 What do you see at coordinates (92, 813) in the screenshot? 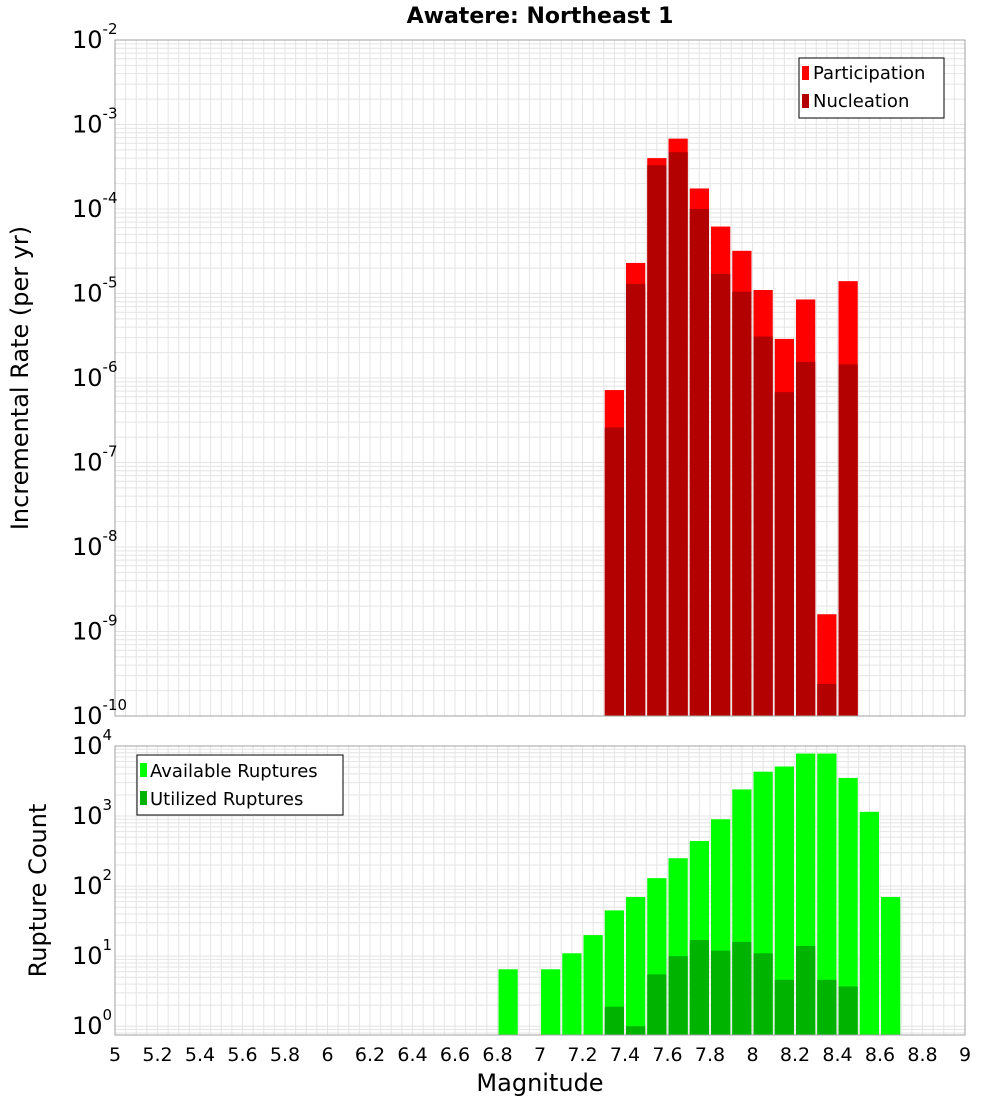
I see `y-tick-label: 10³` at bounding box center [92, 813].